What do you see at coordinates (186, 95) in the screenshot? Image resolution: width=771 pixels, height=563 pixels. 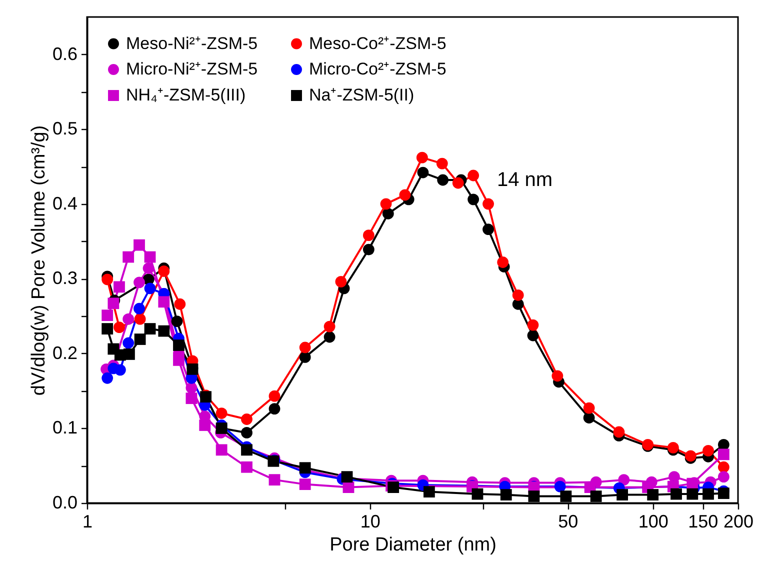 I see `legend-label: NH₄⁺-ZSM-5(III)` at bounding box center [186, 95].